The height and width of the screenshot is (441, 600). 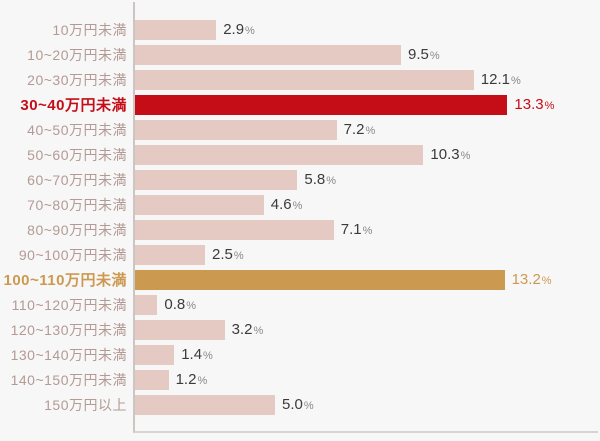 What do you see at coordinates (77, 154) in the screenshot?
I see `category-label: 50~60万円未満` at bounding box center [77, 154].